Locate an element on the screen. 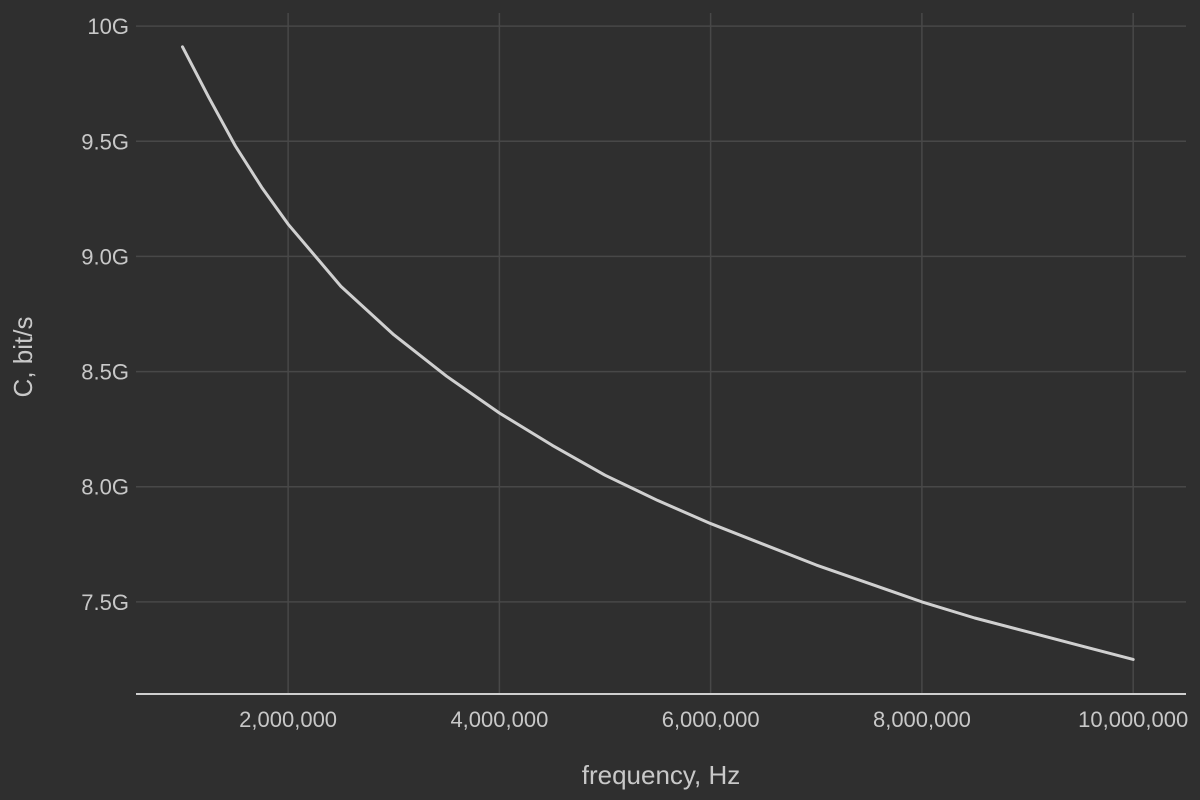 This screenshot has height=800, width=1200. x-tick-label: 6,000,000 is located at coordinates (711, 719).